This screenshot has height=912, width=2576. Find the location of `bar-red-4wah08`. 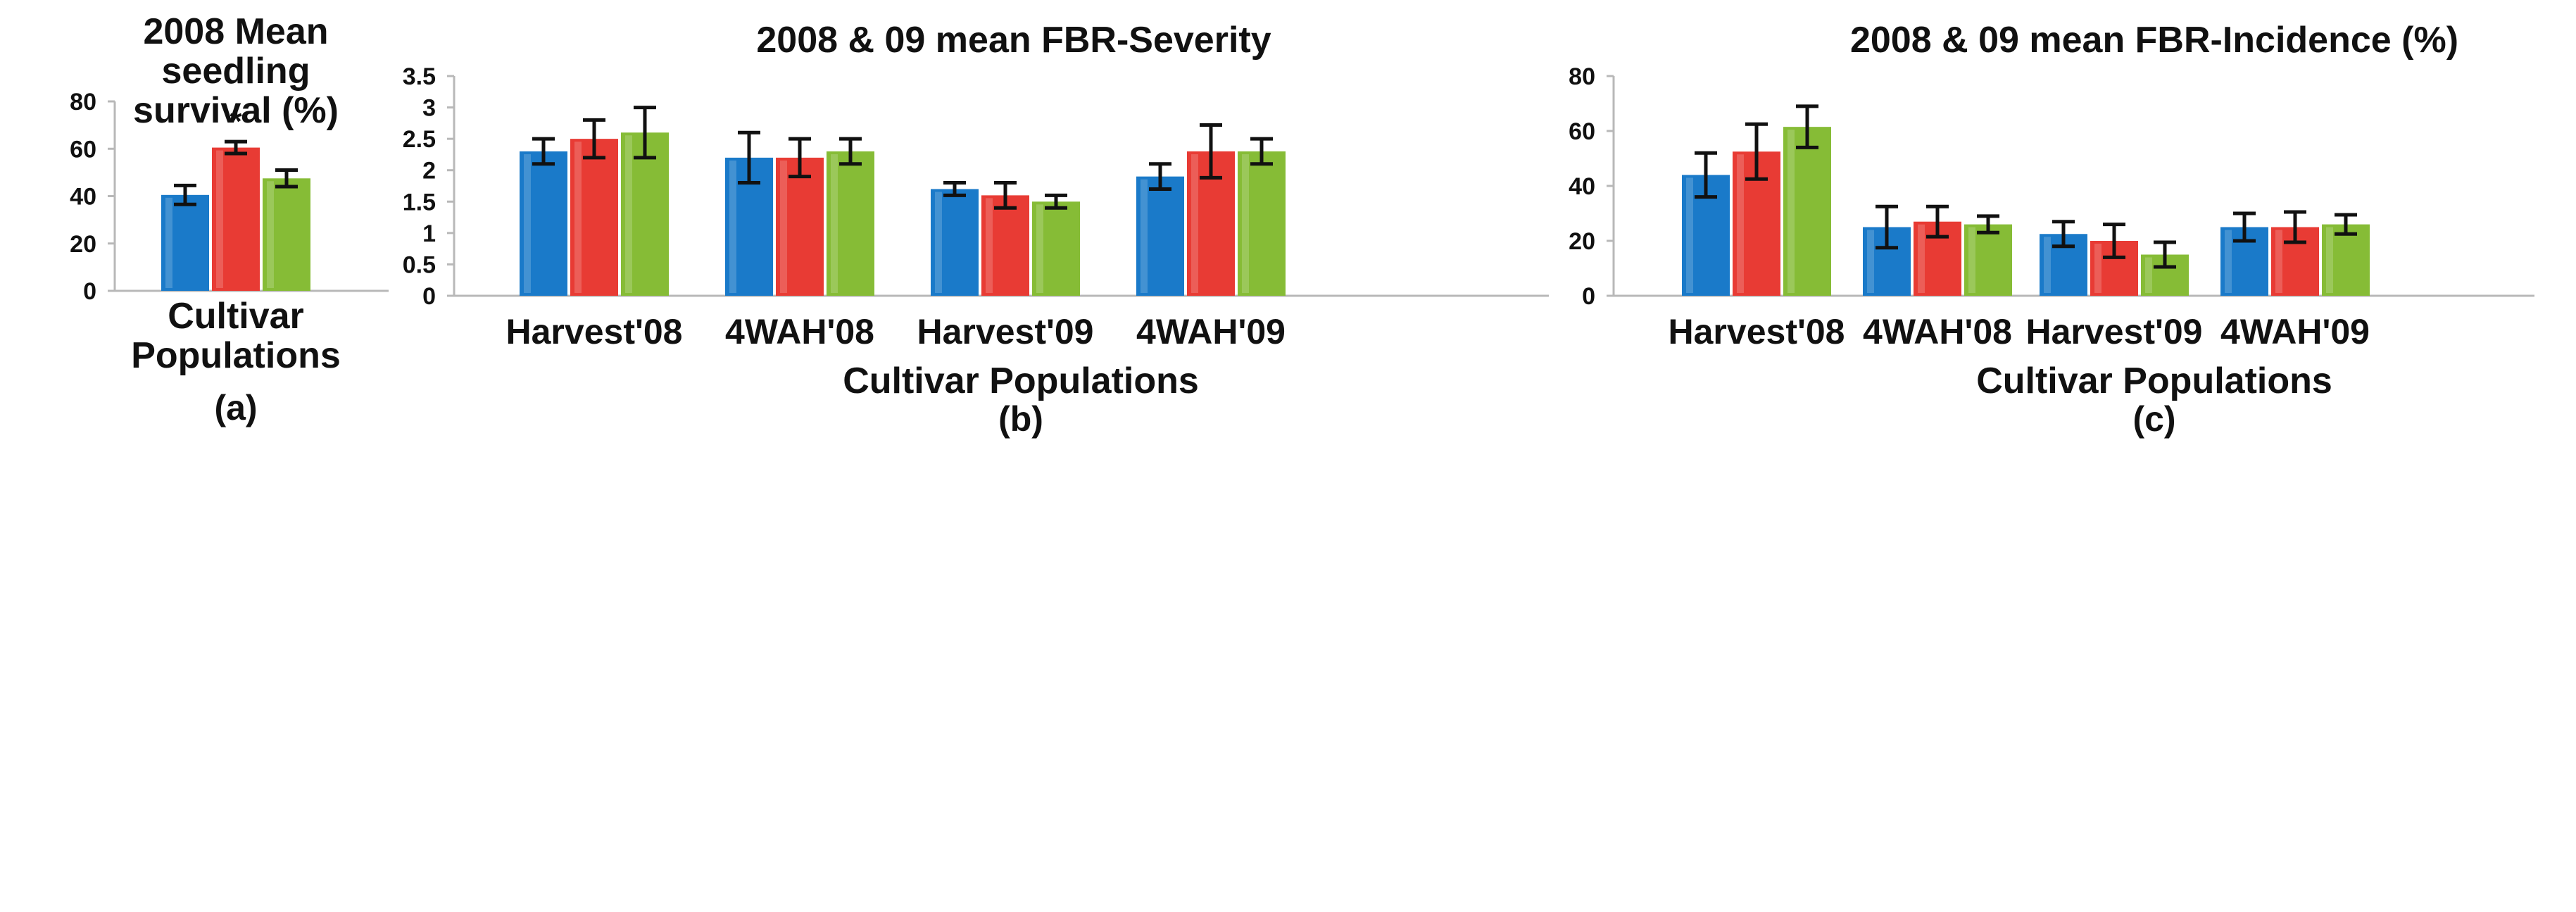

bar-red-4wah08 is located at coordinates (800, 226).